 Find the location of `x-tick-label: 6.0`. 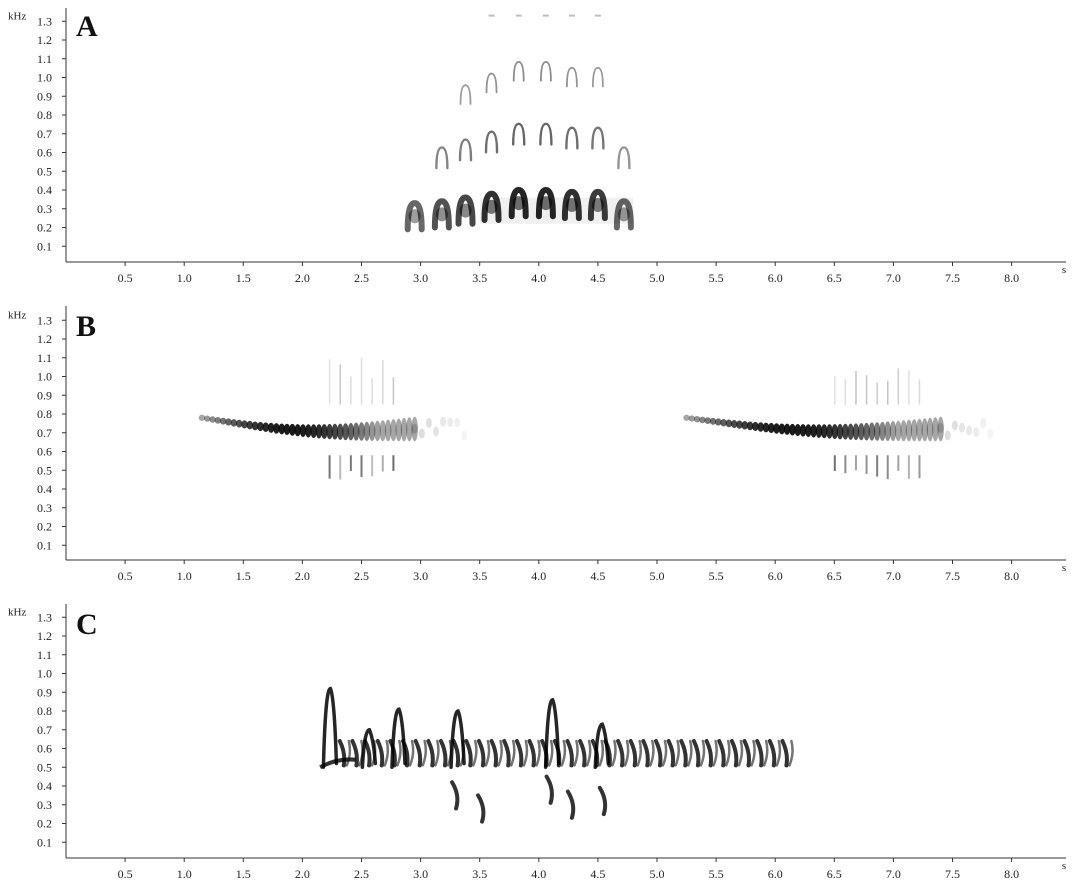

x-tick-label: 6.0 is located at coordinates (775, 576).